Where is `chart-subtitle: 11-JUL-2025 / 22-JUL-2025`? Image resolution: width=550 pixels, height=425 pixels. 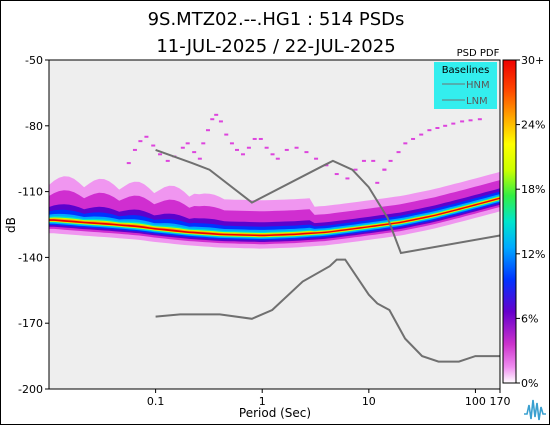 chart-subtitle: 11-JUL-2025 / 22-JUL-2025 is located at coordinates (275, 46).